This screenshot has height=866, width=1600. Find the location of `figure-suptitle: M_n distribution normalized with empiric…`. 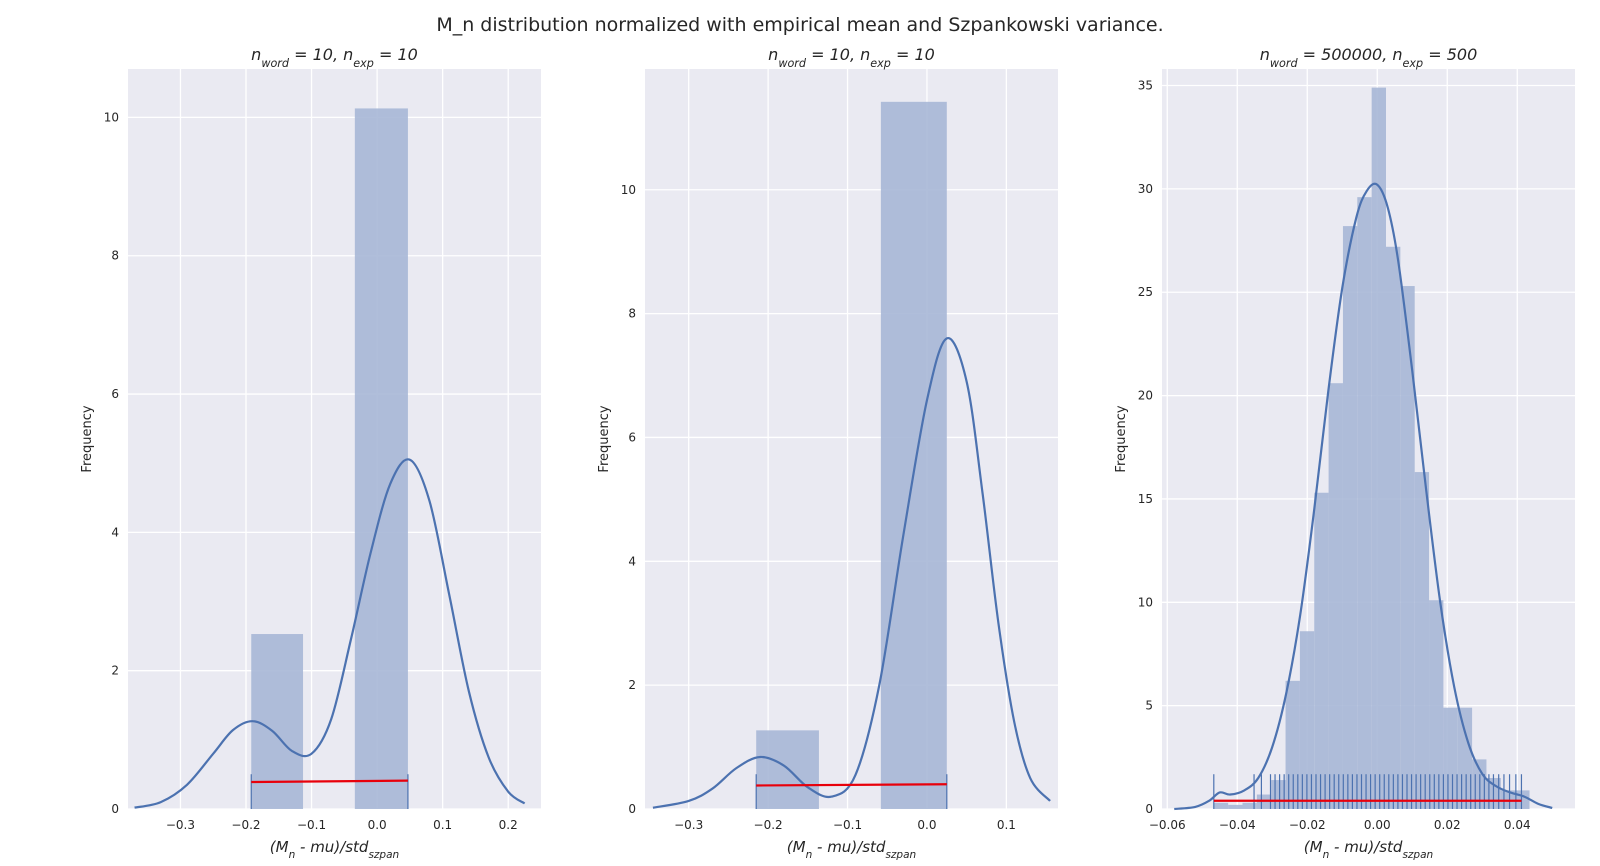

figure-suptitle: M_n distribution normalized with empiric… is located at coordinates (799, 25).